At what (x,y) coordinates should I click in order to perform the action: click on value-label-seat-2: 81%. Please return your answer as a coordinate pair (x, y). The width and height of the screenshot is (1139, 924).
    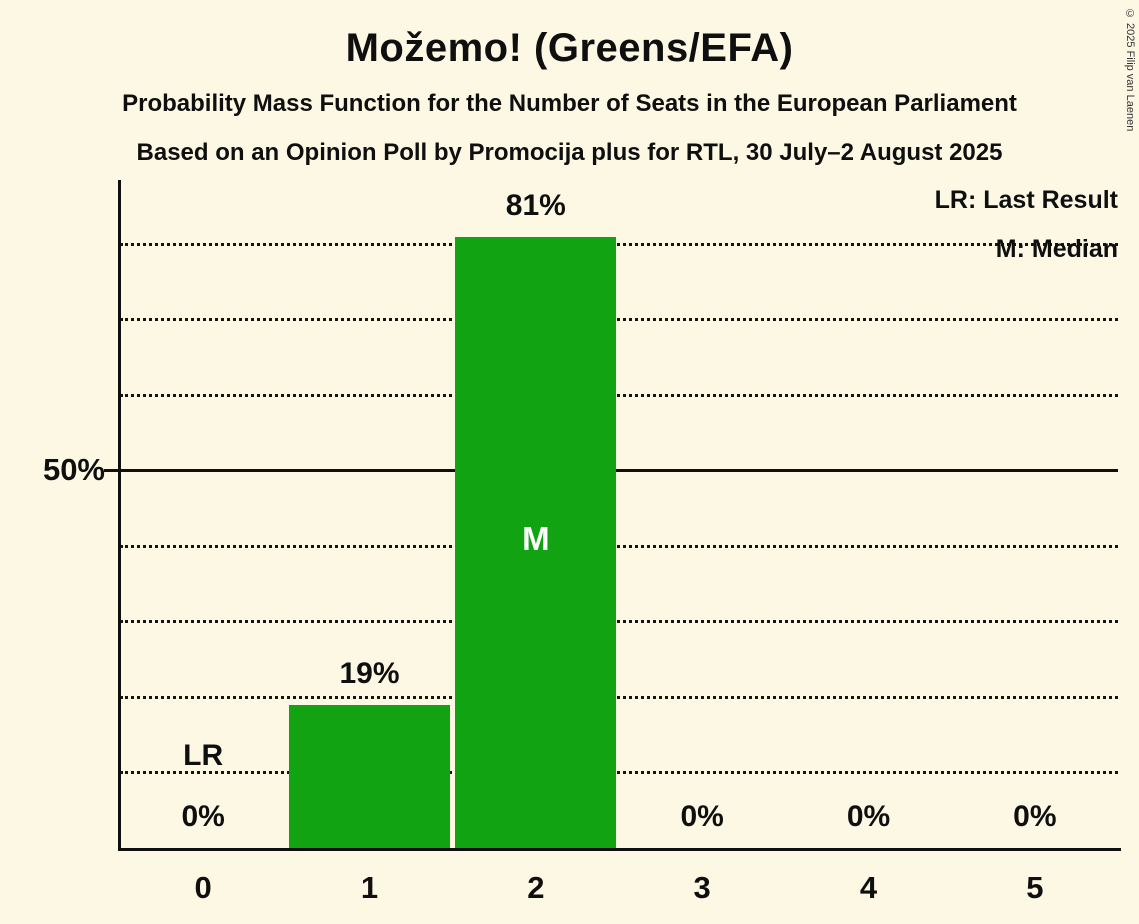
    Looking at the image, I should click on (535, 205).